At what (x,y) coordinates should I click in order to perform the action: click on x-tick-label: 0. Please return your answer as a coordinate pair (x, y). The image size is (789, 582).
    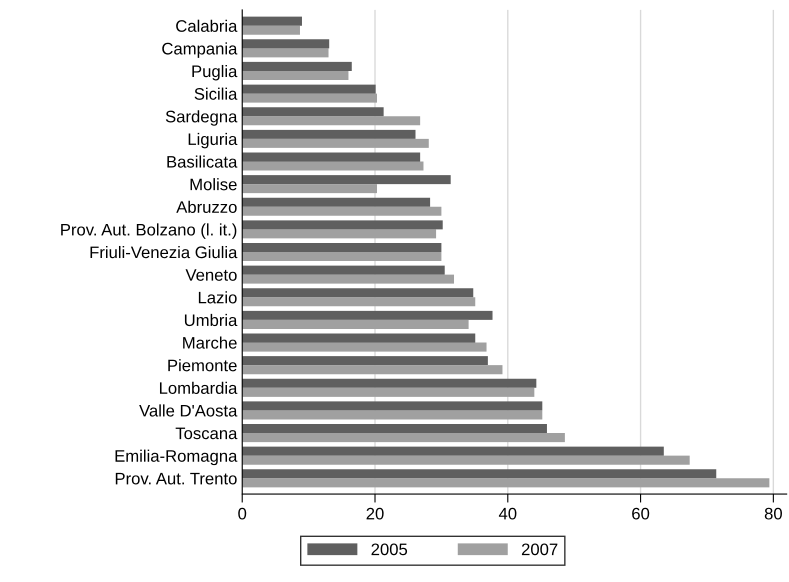
    Looking at the image, I should click on (242, 514).